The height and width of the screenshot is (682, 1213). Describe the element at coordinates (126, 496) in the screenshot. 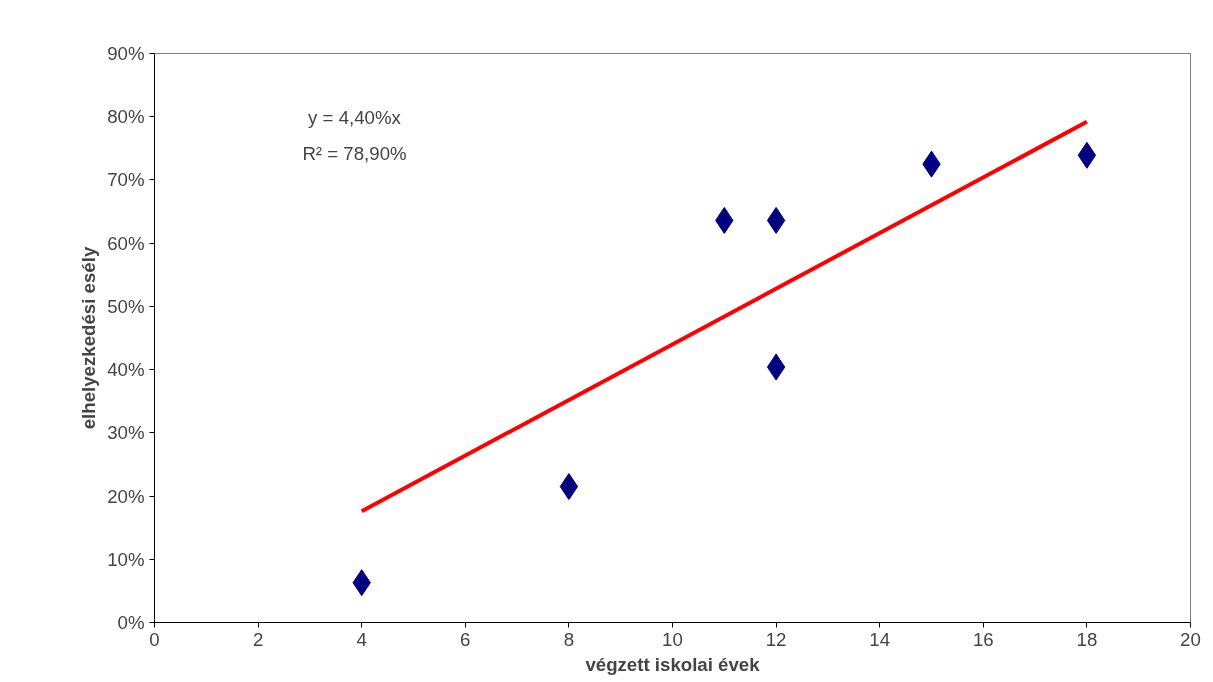

I see `y-tick-label: 20%` at that location.